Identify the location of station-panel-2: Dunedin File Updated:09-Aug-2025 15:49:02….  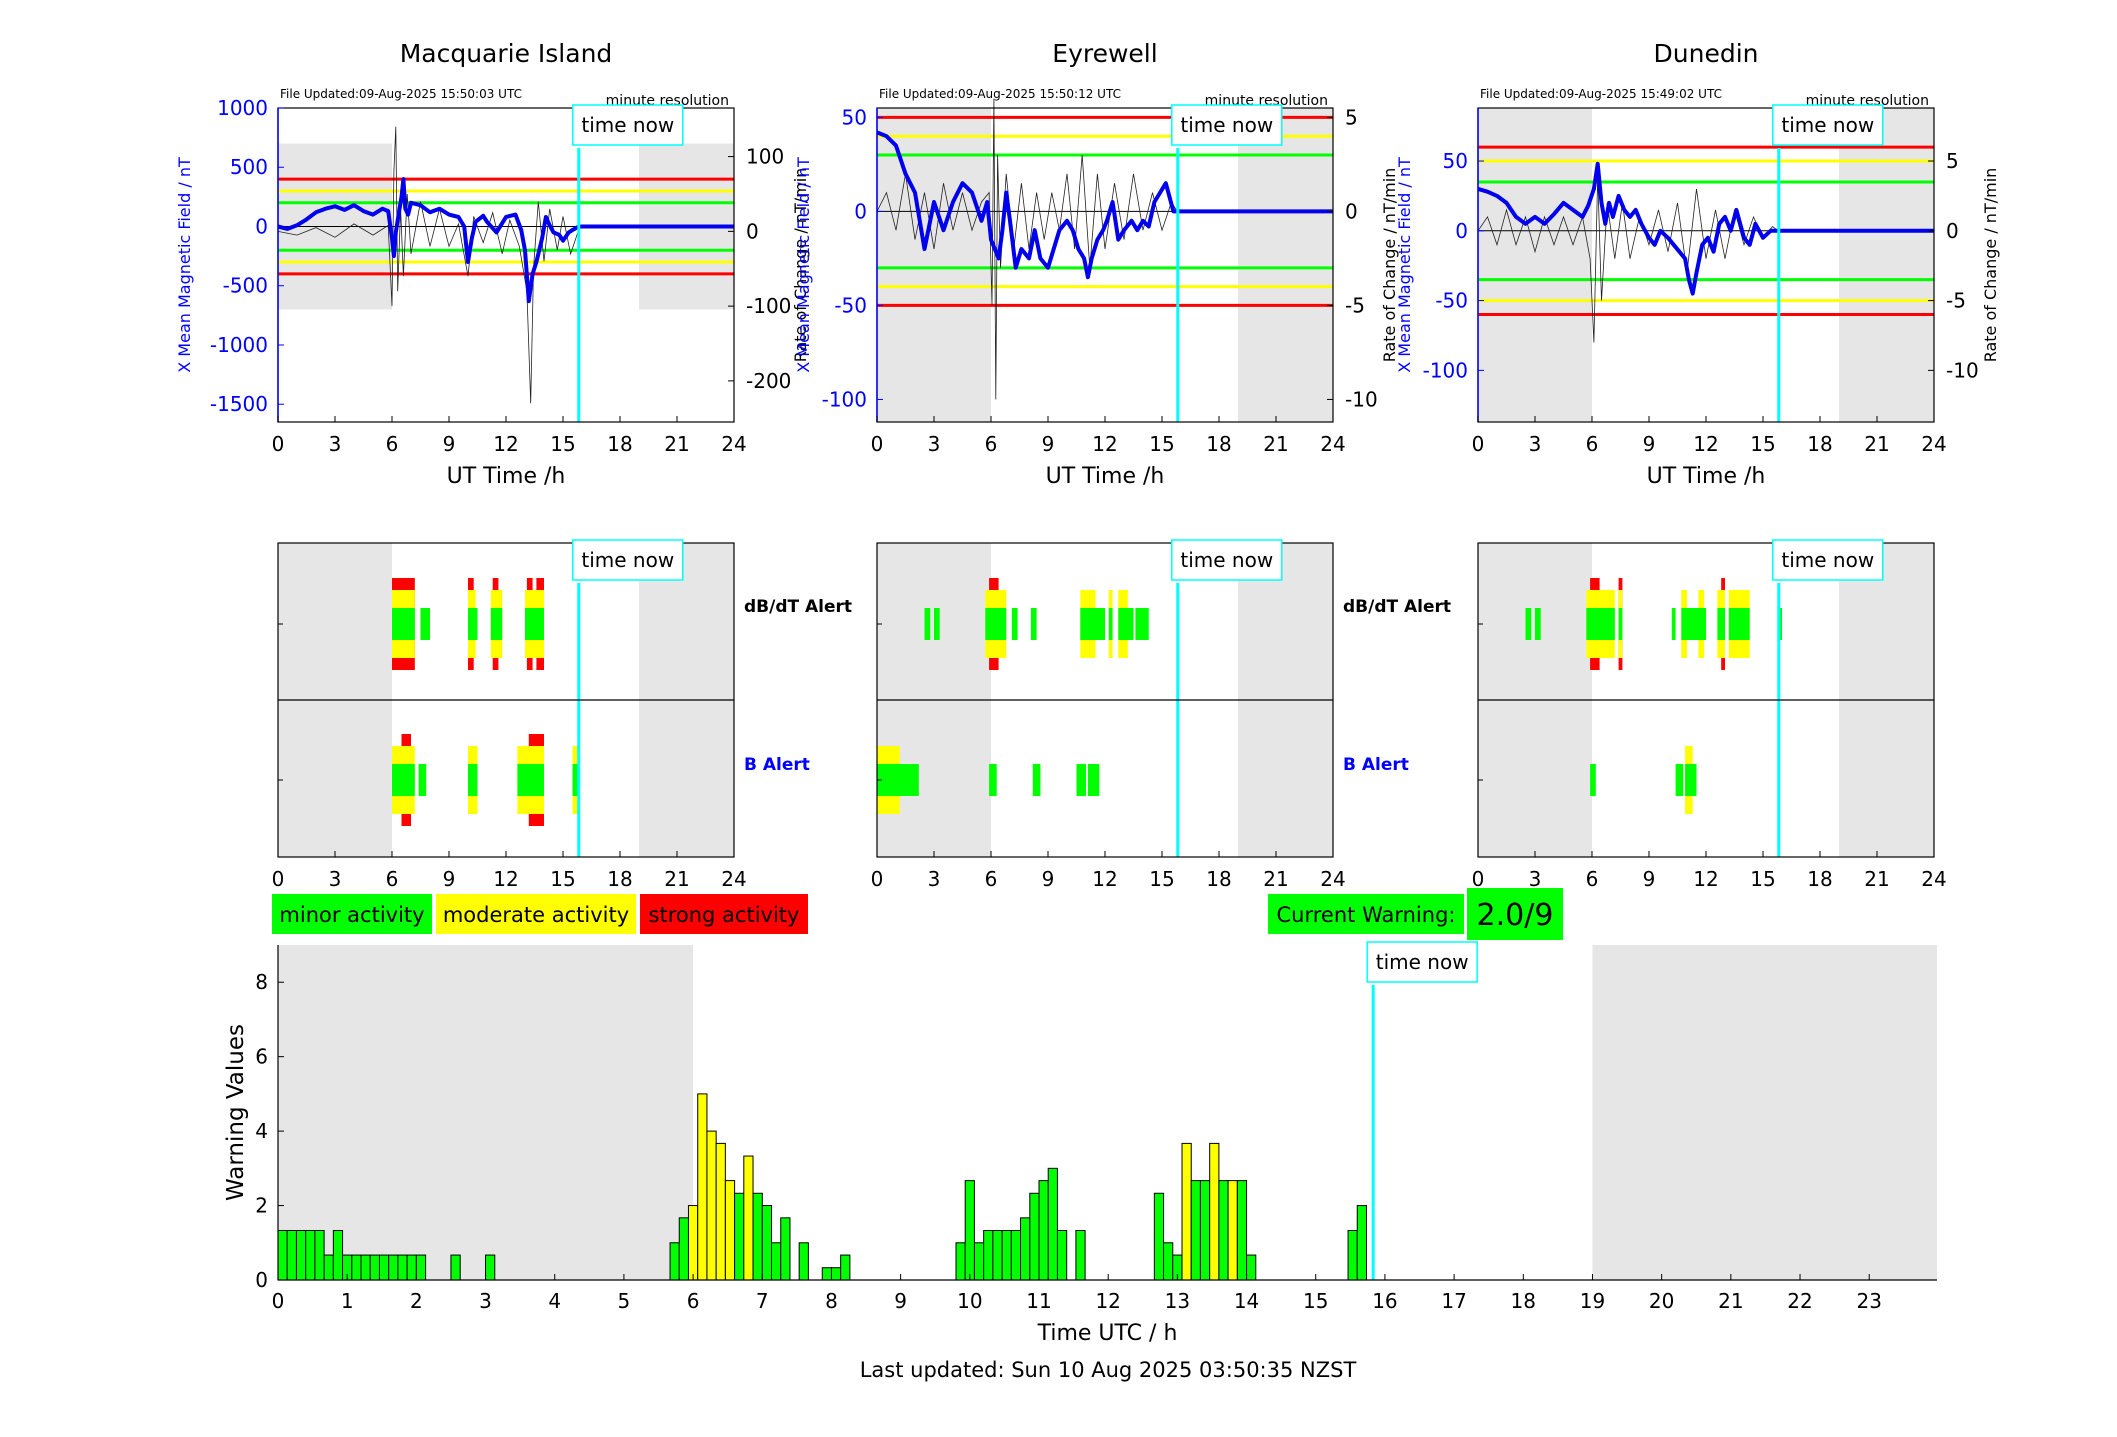
(1697, 264).